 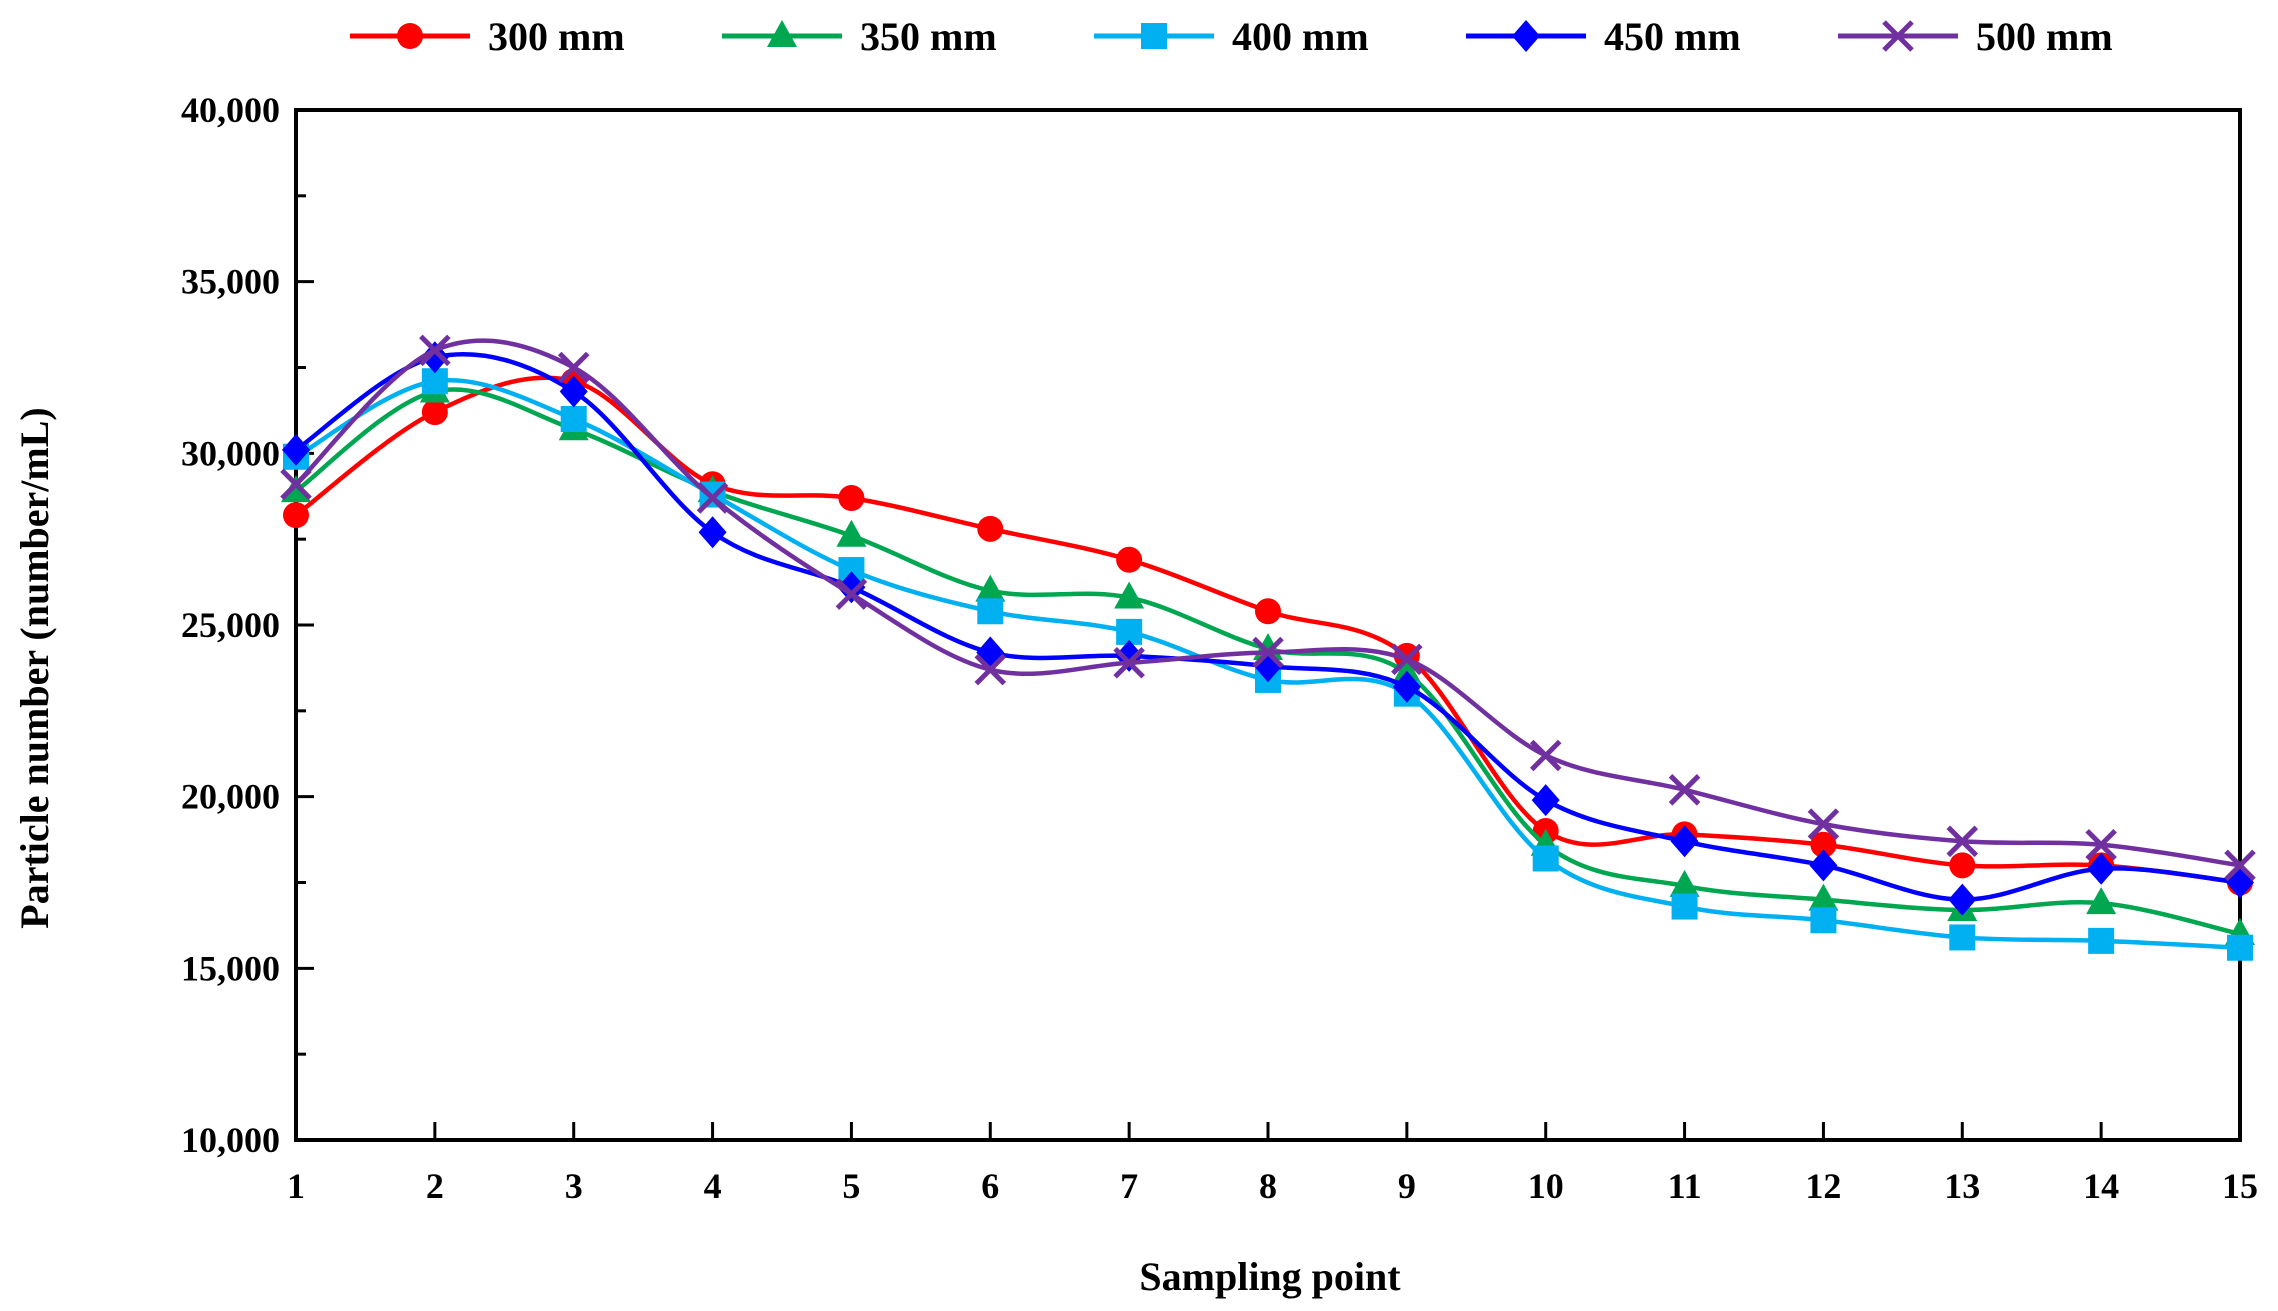 I want to click on x-tick-label: 5, so click(x=851, y=1186).